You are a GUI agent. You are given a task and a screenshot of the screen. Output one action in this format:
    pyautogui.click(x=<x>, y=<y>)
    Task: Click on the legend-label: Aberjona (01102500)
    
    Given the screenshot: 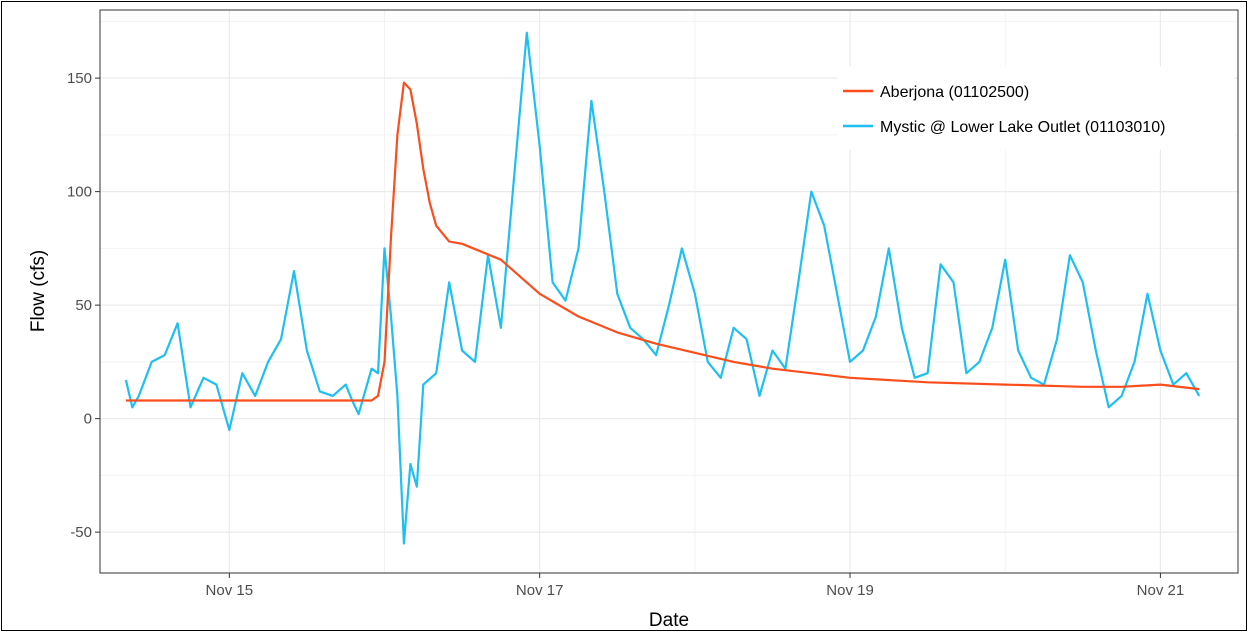 What is the action you would take?
    pyautogui.click(x=954, y=92)
    